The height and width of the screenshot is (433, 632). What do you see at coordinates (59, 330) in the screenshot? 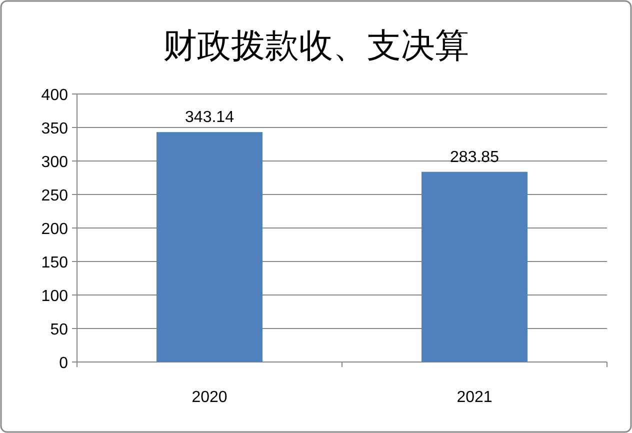
I see `y-tick-label: 50` at bounding box center [59, 330].